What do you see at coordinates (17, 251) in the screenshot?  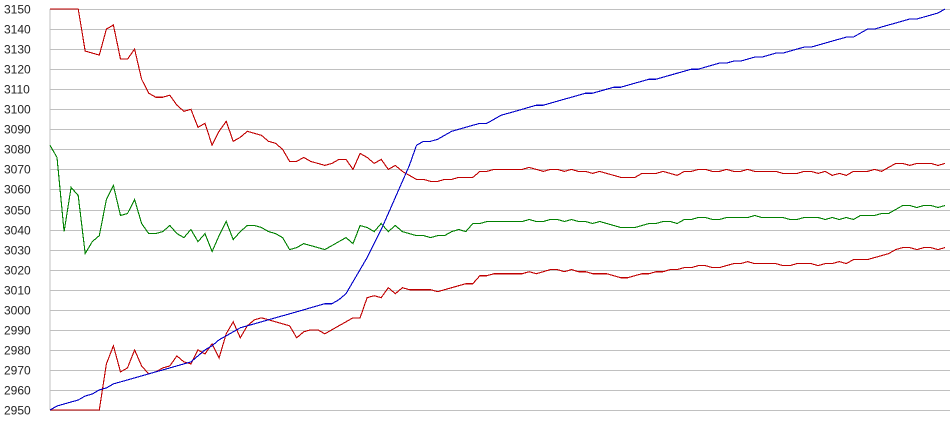 I see `y-tick-label: 3030` at bounding box center [17, 251].